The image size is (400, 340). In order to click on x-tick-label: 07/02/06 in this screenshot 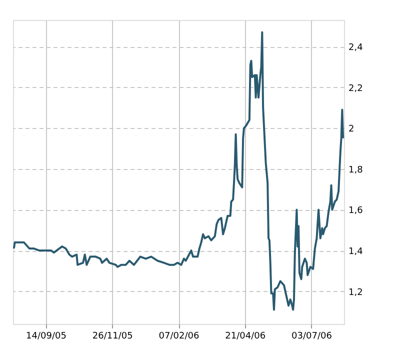, I will do `click(179, 336)`.